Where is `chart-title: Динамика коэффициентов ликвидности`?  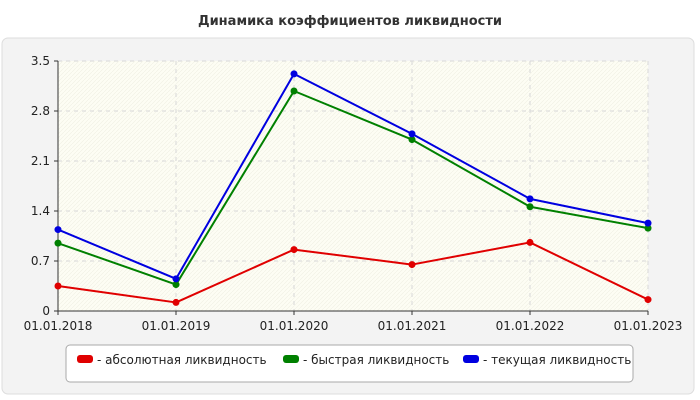 chart-title: Динамика коэффициентов ликвидности is located at coordinates (350, 21).